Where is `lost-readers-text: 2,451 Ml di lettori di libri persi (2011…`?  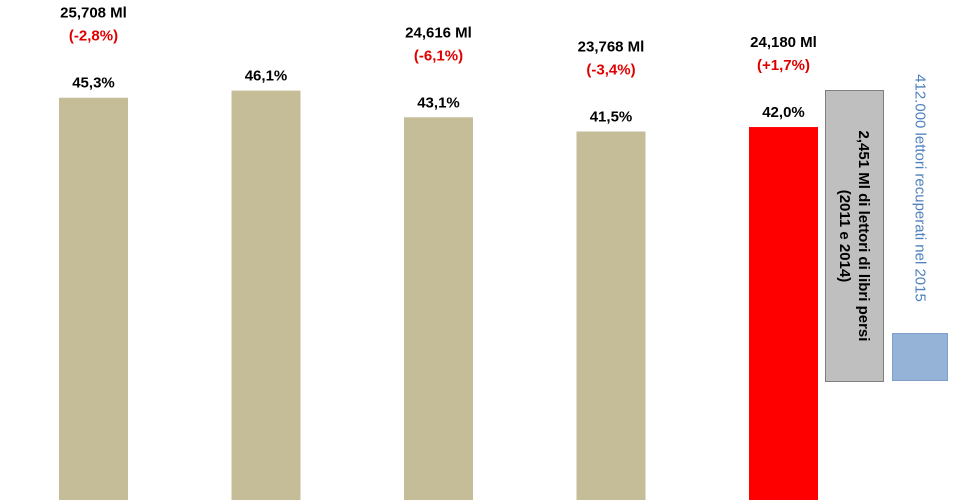 lost-readers-text: 2,451 Ml di lettori di libri persi (2011… is located at coordinates (854, 236).